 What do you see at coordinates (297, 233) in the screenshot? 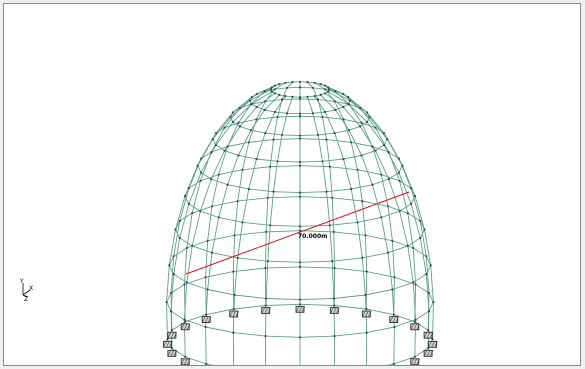
I see `dimension-line` at bounding box center [297, 233].